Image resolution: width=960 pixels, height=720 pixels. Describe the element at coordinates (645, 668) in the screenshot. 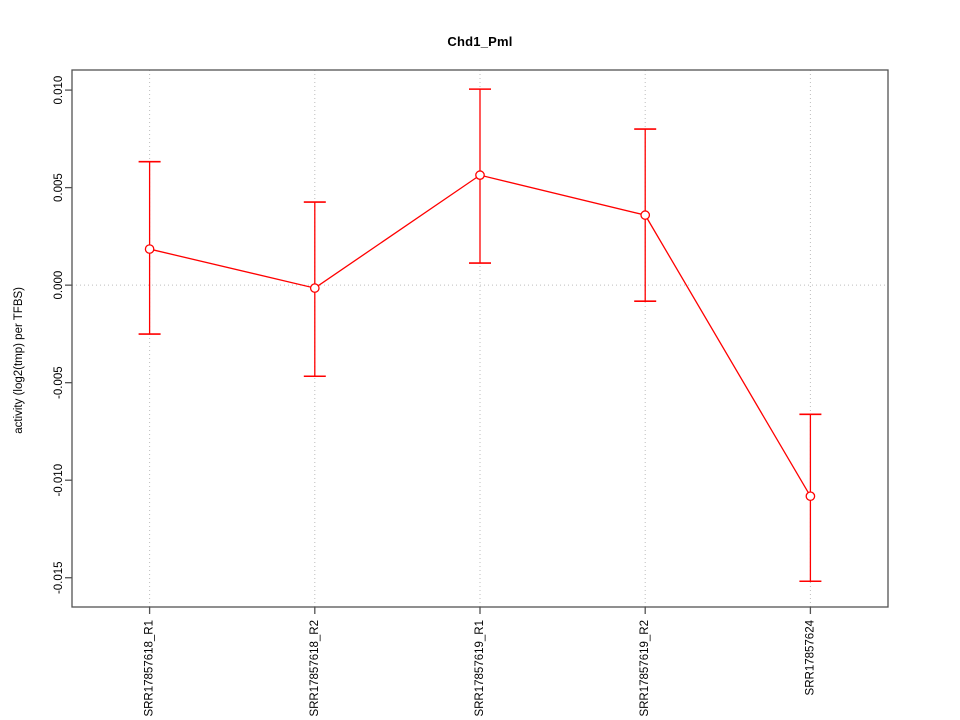

I see `x-tick-label: SRR17857619_R2` at that location.